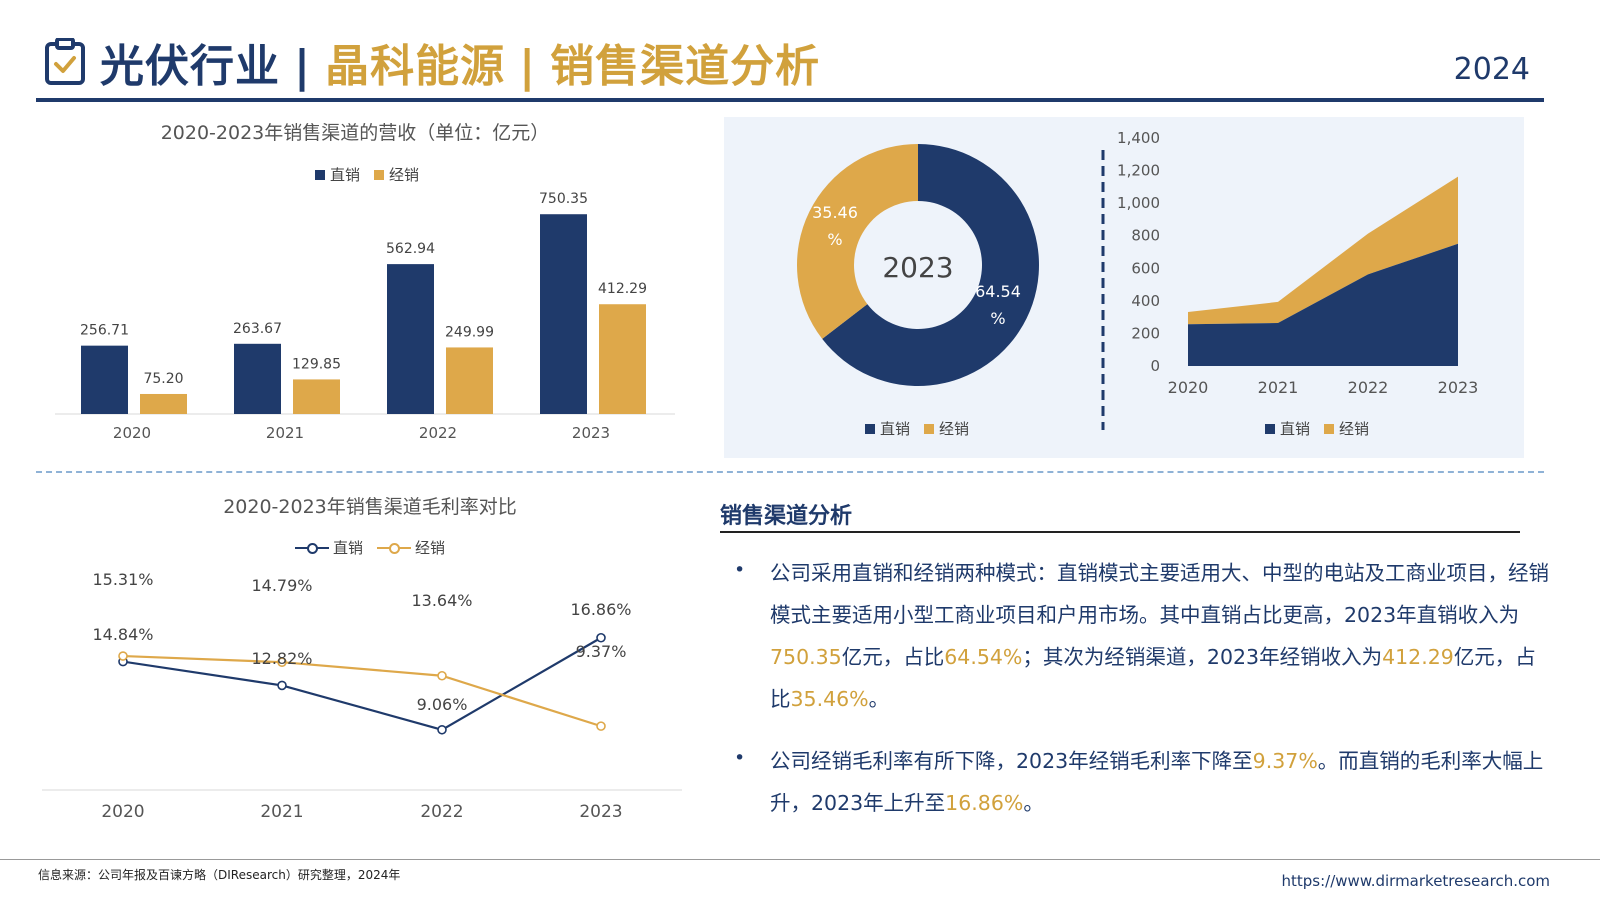 Image resolution: width=1600 pixels, height=900 pixels. Describe the element at coordinates (563, 199) in the screenshot. I see `data-label-direct-2023: 750.35` at that location.